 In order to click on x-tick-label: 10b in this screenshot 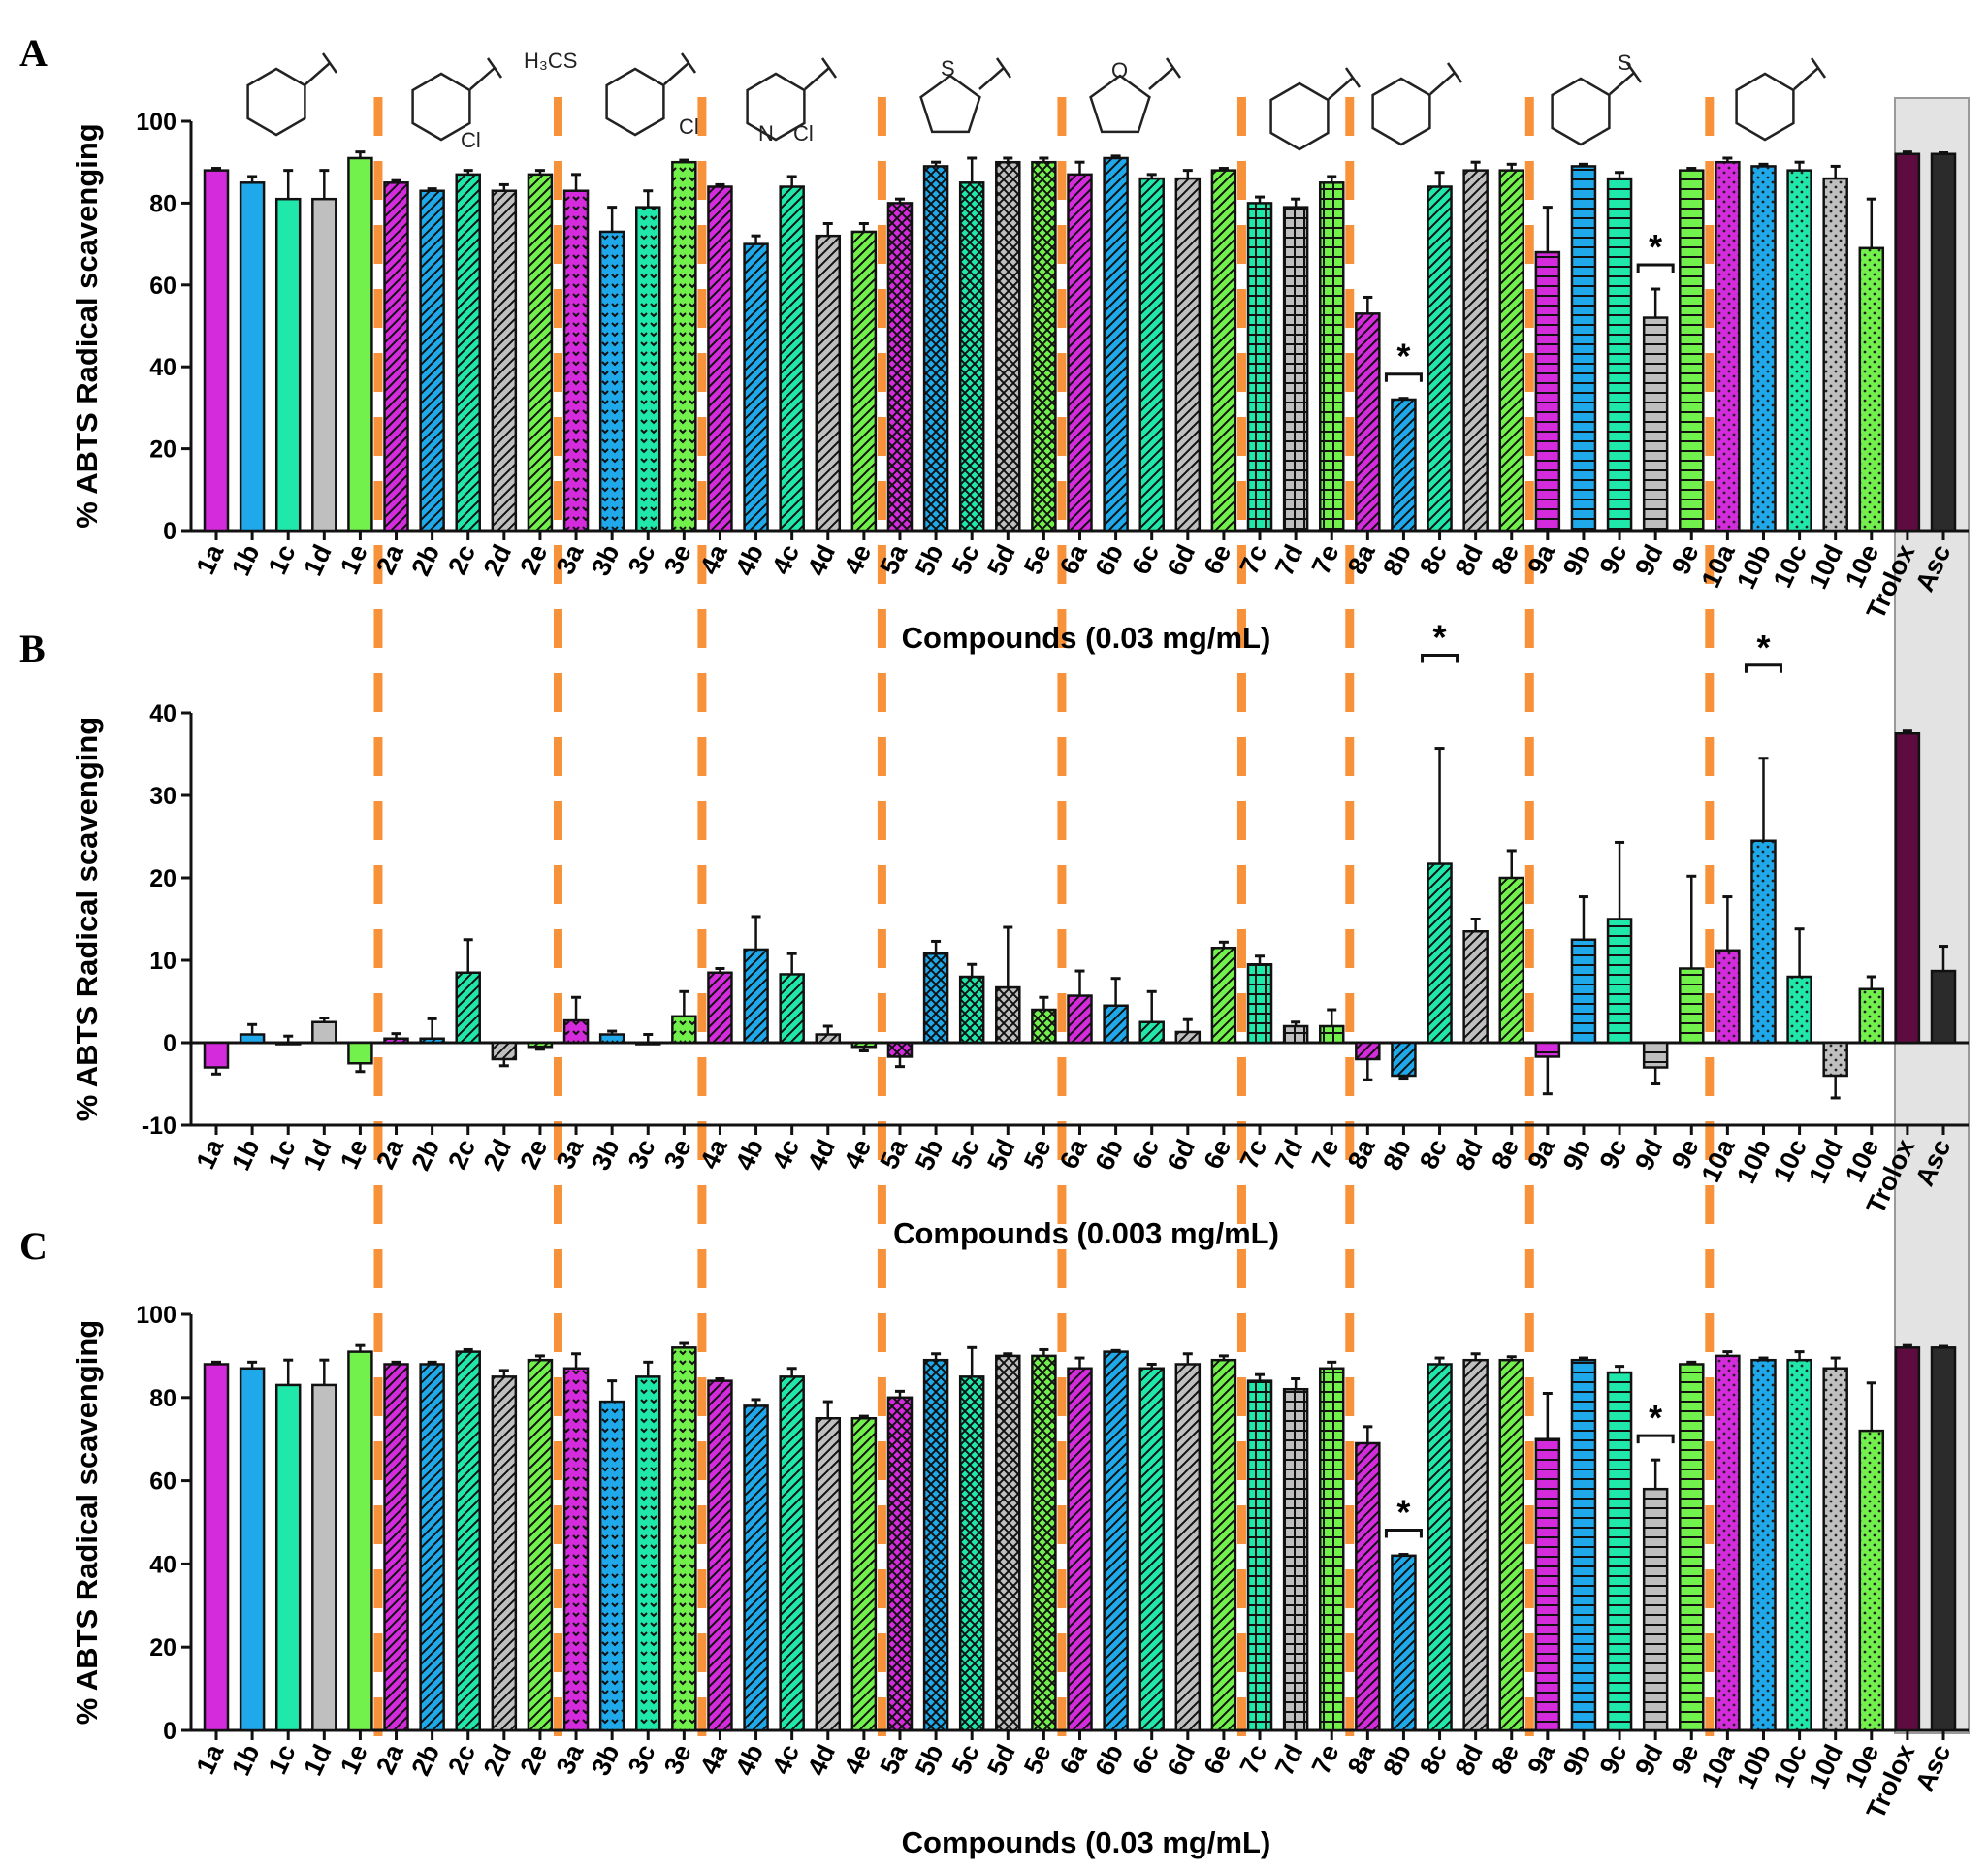, I will do `click(1754, 1766)`.